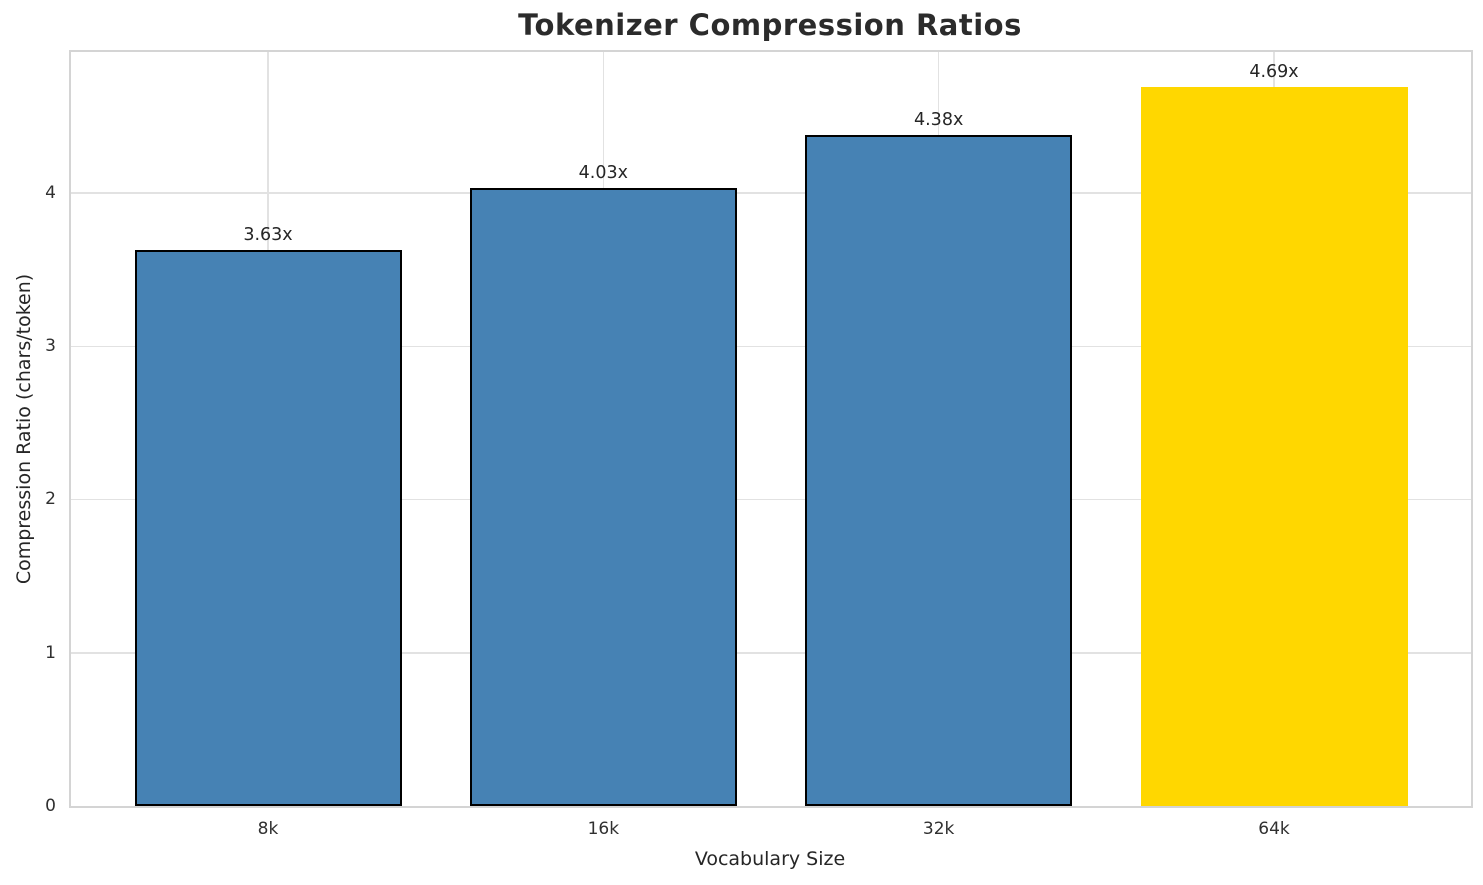 The height and width of the screenshot is (885, 1483). Describe the element at coordinates (50, 652) in the screenshot. I see `y-tick-label: 1` at that location.